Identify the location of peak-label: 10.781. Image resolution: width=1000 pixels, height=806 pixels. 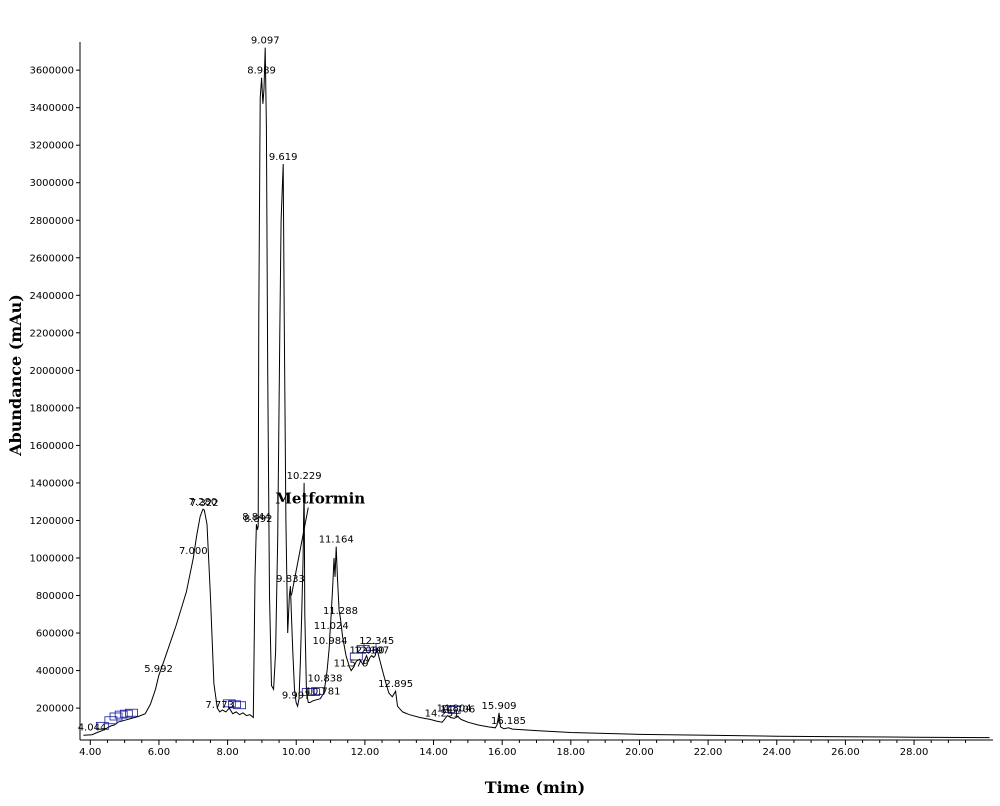
(323, 692).